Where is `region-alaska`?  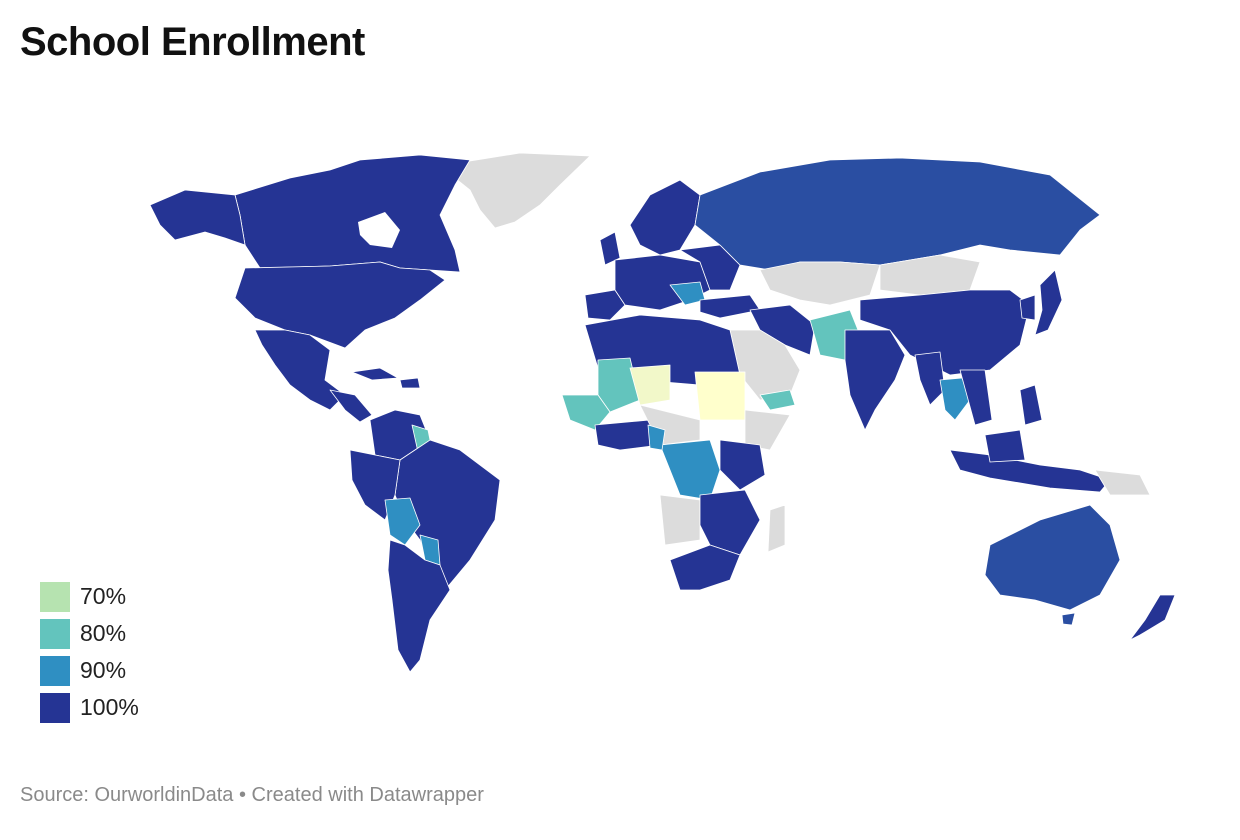
region-alaska is located at coordinates (197, 217).